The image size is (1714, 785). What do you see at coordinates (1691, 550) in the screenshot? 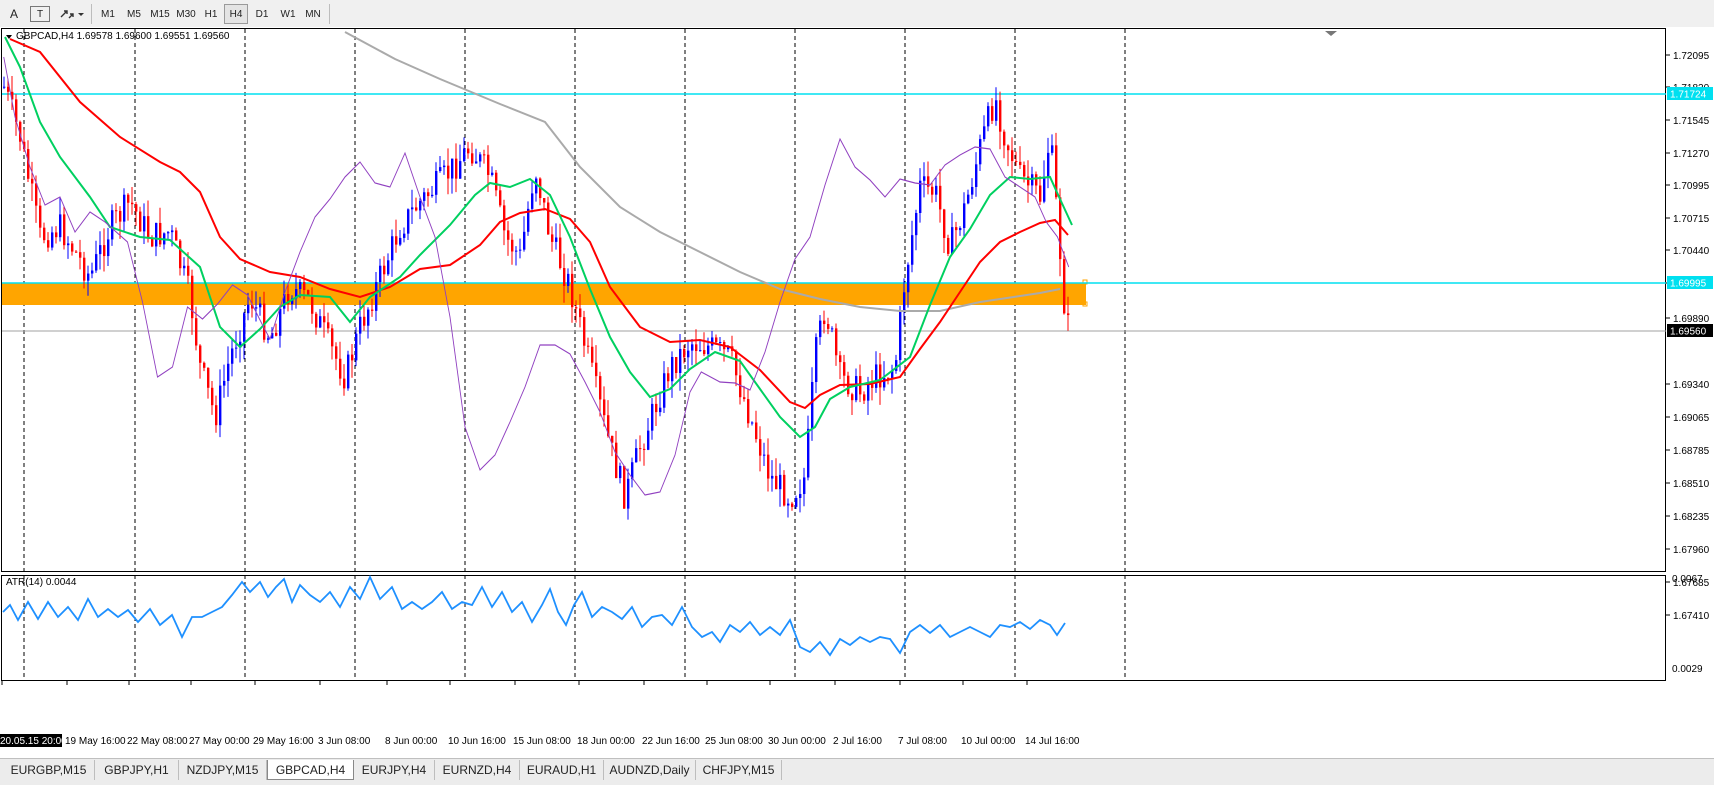
I see `price-axis-label: 1.67960` at bounding box center [1691, 550].